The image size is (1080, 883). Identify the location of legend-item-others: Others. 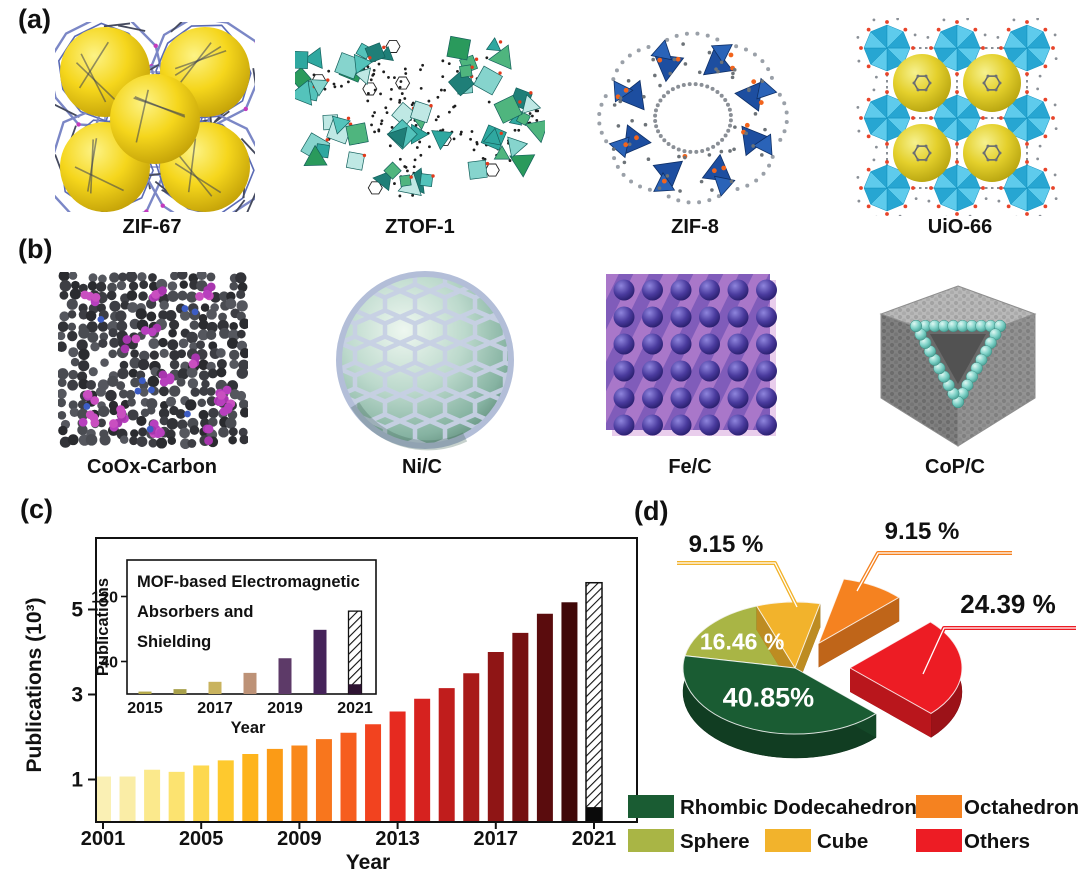
(973, 841).